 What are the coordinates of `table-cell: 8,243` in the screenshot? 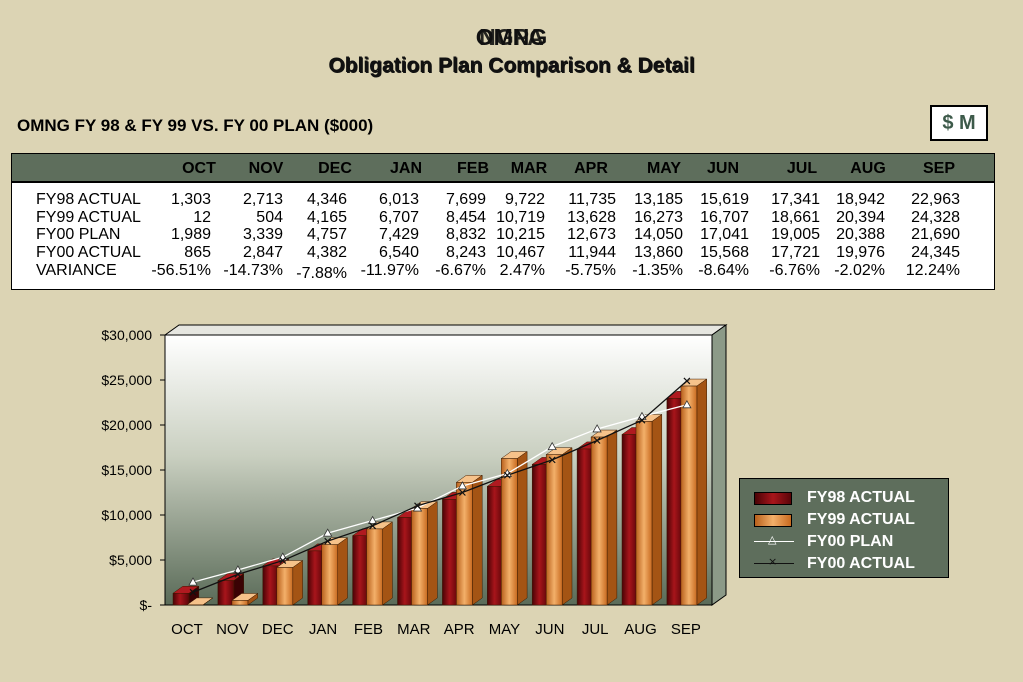 It's located at (465, 252).